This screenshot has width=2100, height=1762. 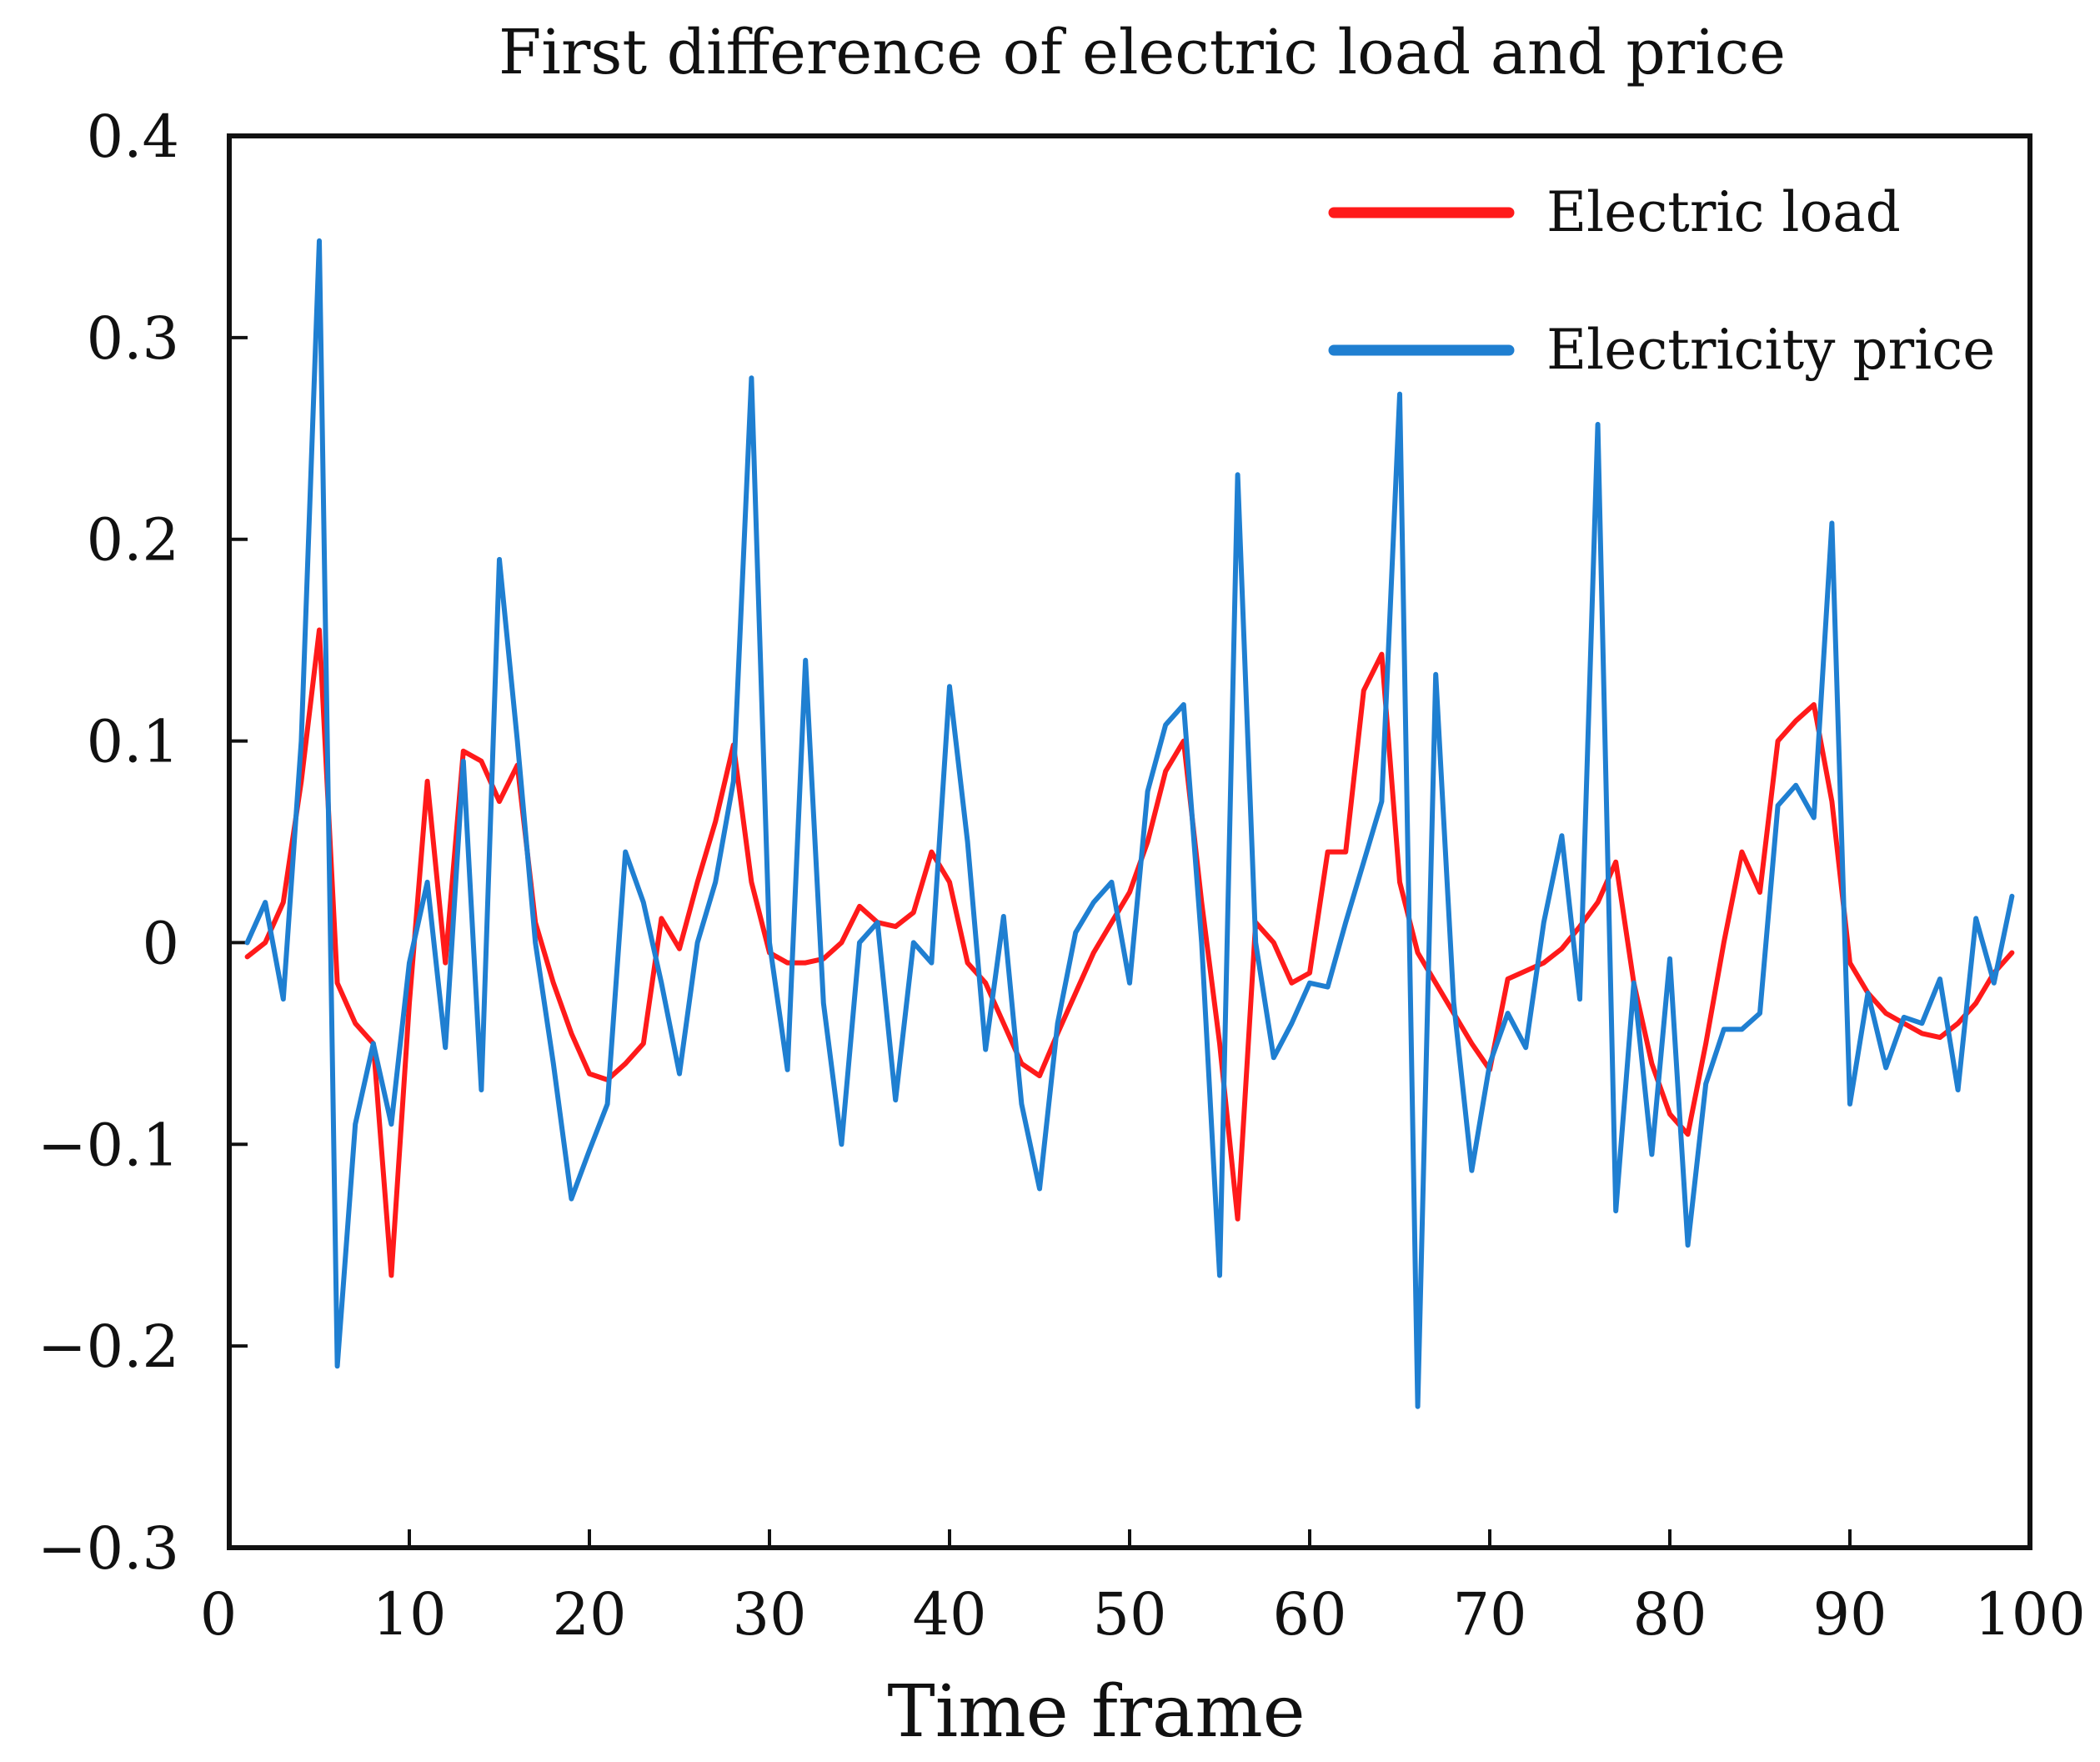 I want to click on x-tick-label: 50, so click(x=1129, y=1614).